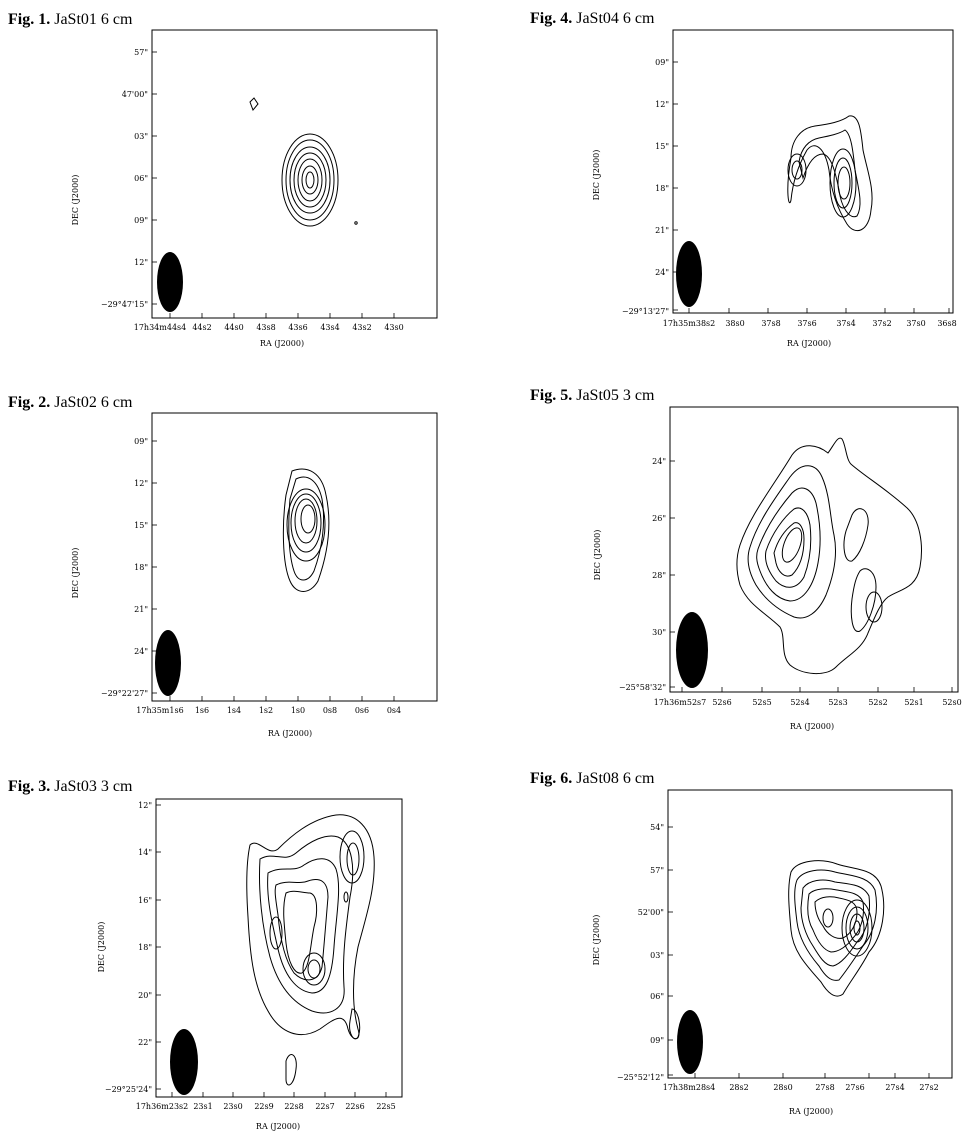 The image size is (969, 1144). Describe the element at coordinates (393, 327) in the screenshot. I see `x-tick-label: 43s0` at that location.